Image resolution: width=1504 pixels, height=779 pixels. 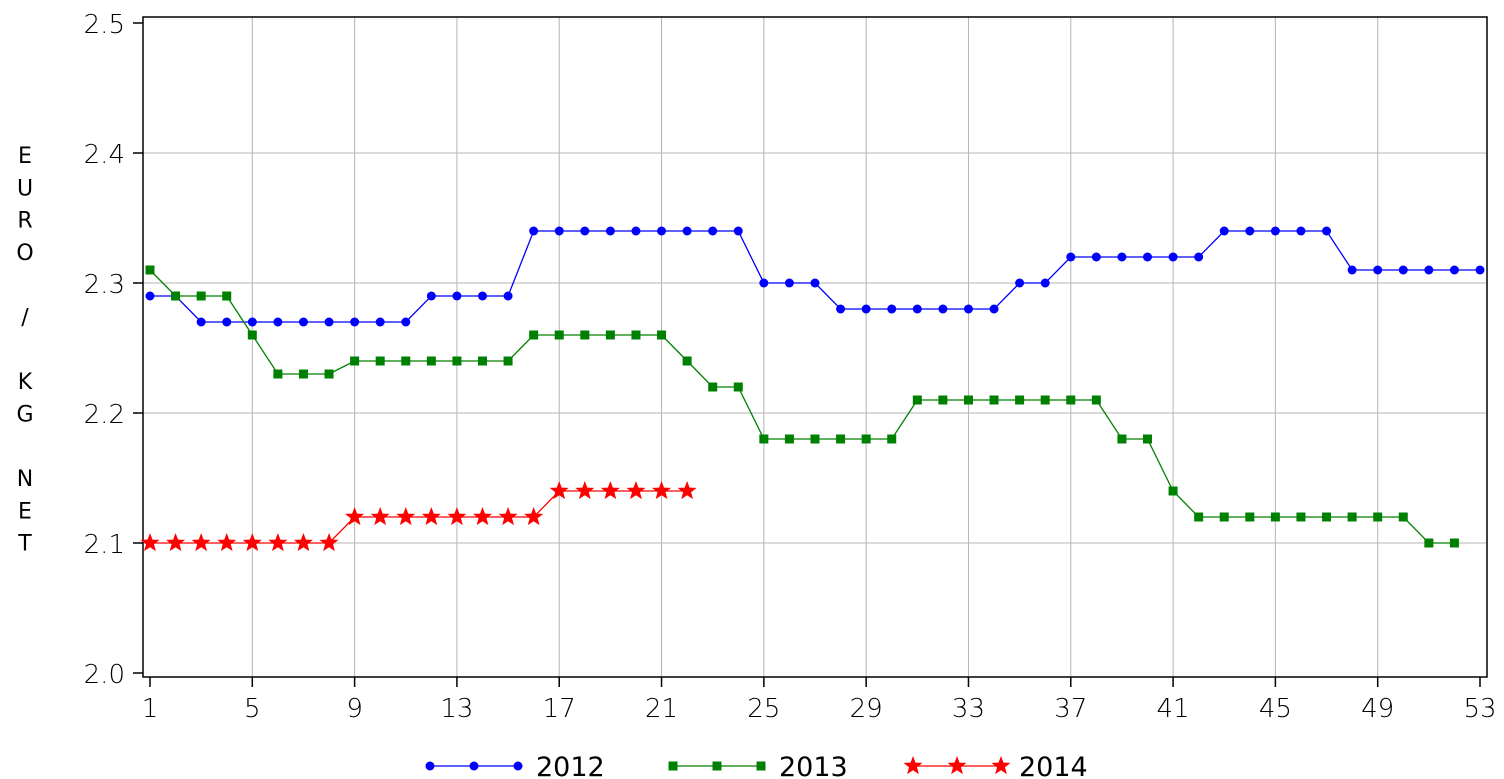 I want to click on x-tick-label: 45, so click(x=1275, y=709).